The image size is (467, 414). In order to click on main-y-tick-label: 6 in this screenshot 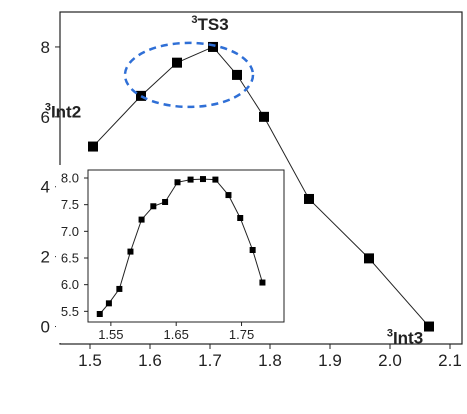, I will do `click(45, 117)`.